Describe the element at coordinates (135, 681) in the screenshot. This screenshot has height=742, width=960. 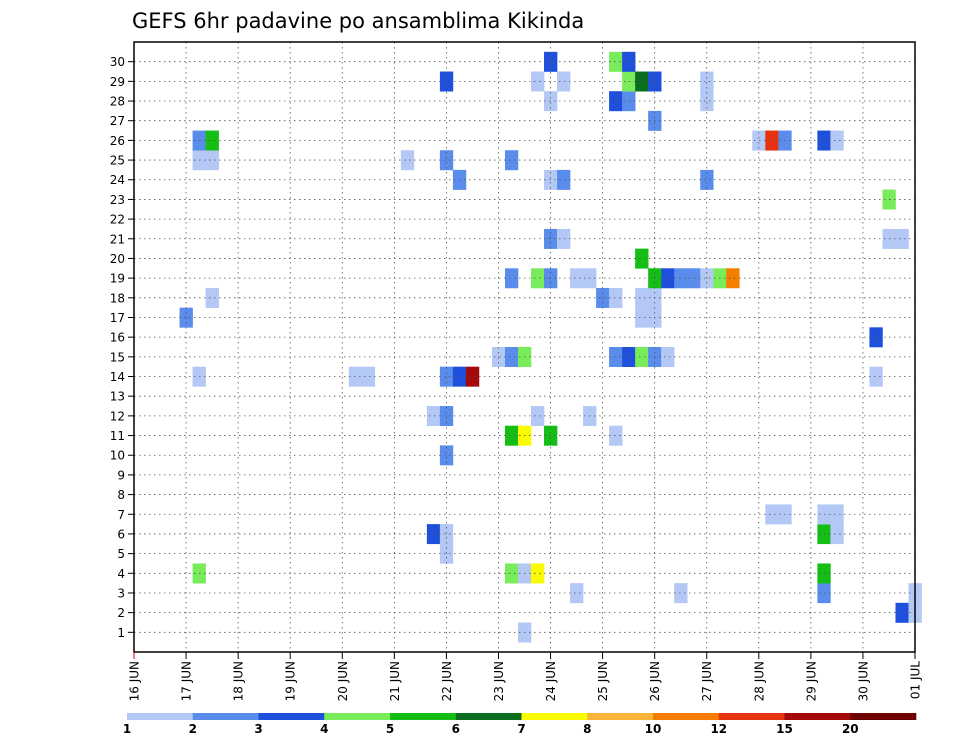
I see `x-tick-label: 16 JUN` at that location.